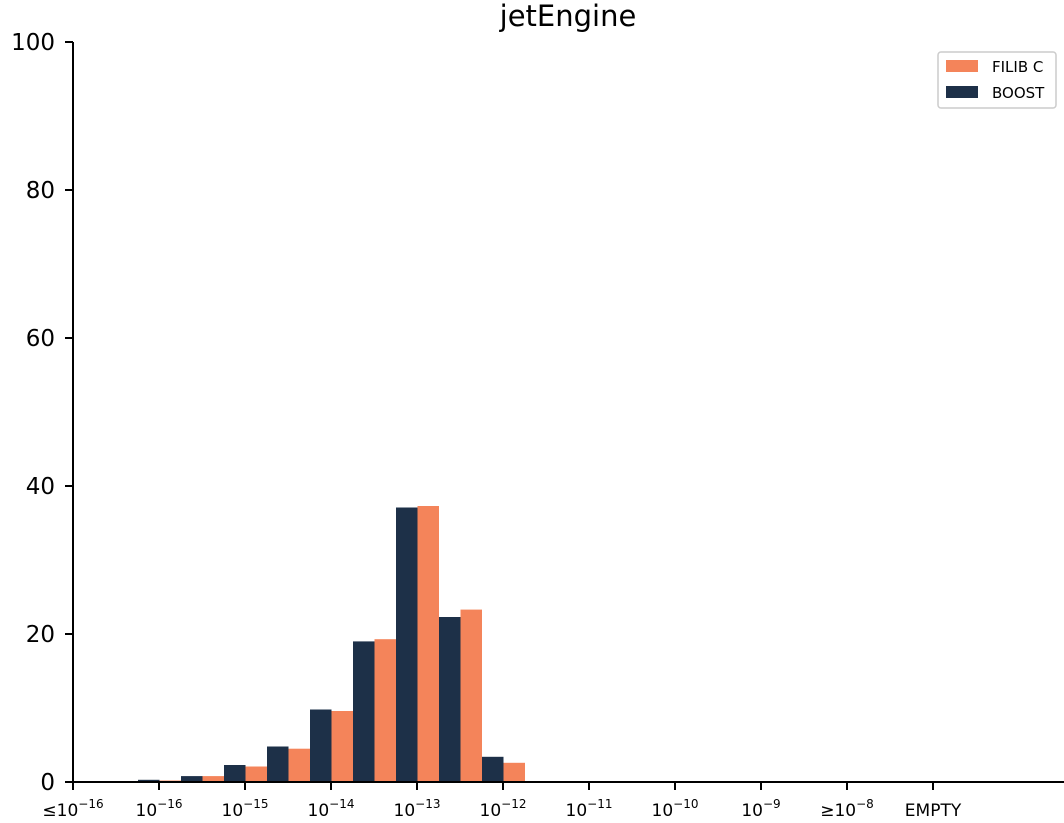 Image resolution: width=1064 pixels, height=823 pixels. Describe the element at coordinates (42, 413) in the screenshot. I see `y-axis: 0 20 40 60 80 100` at that location.